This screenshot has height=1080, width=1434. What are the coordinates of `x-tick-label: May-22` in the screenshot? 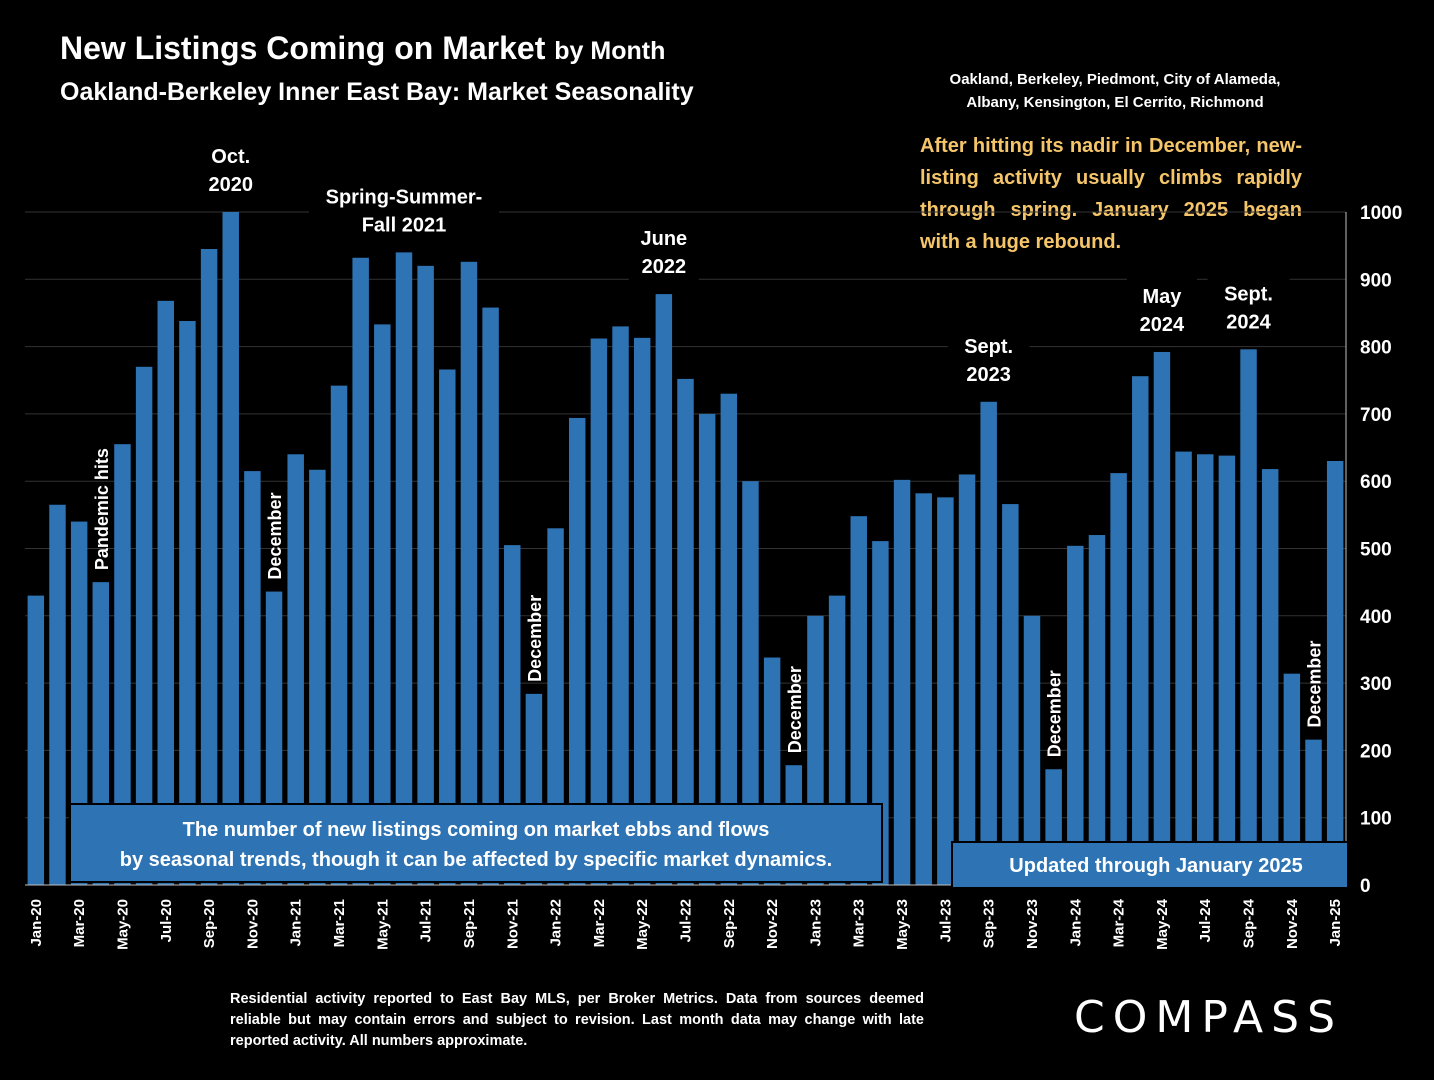 It's located at (642, 924).